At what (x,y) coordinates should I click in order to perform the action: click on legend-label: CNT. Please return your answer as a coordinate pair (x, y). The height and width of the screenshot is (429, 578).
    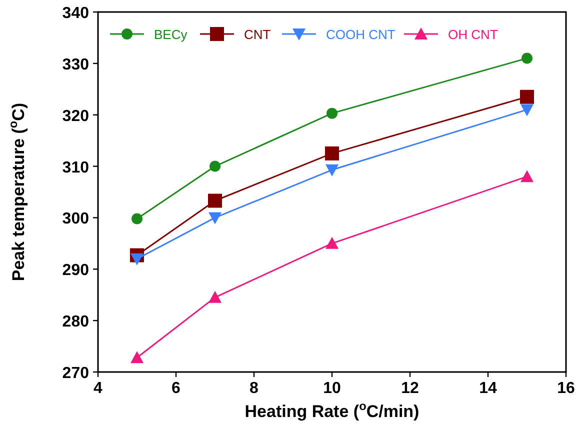
    Looking at the image, I should click on (257, 34).